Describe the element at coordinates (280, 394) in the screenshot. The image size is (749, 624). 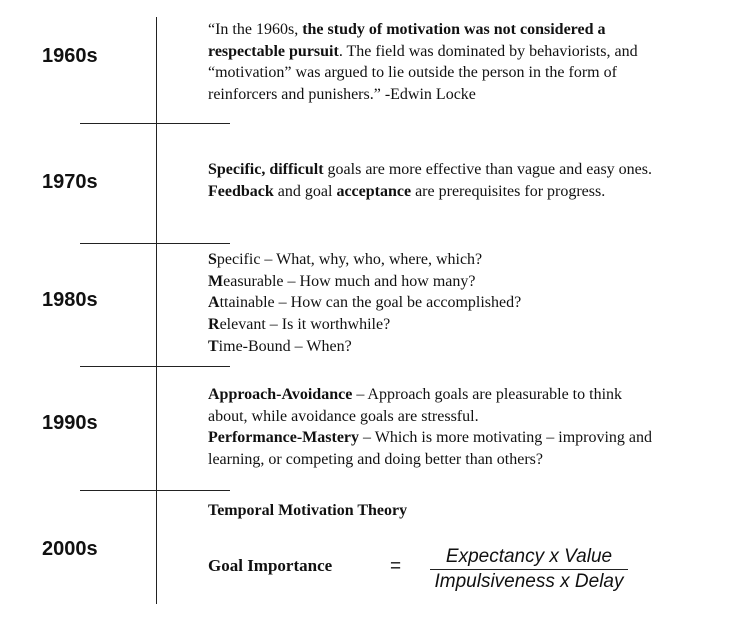
I see `emphasis-text: Approach-Avoidance` at that location.